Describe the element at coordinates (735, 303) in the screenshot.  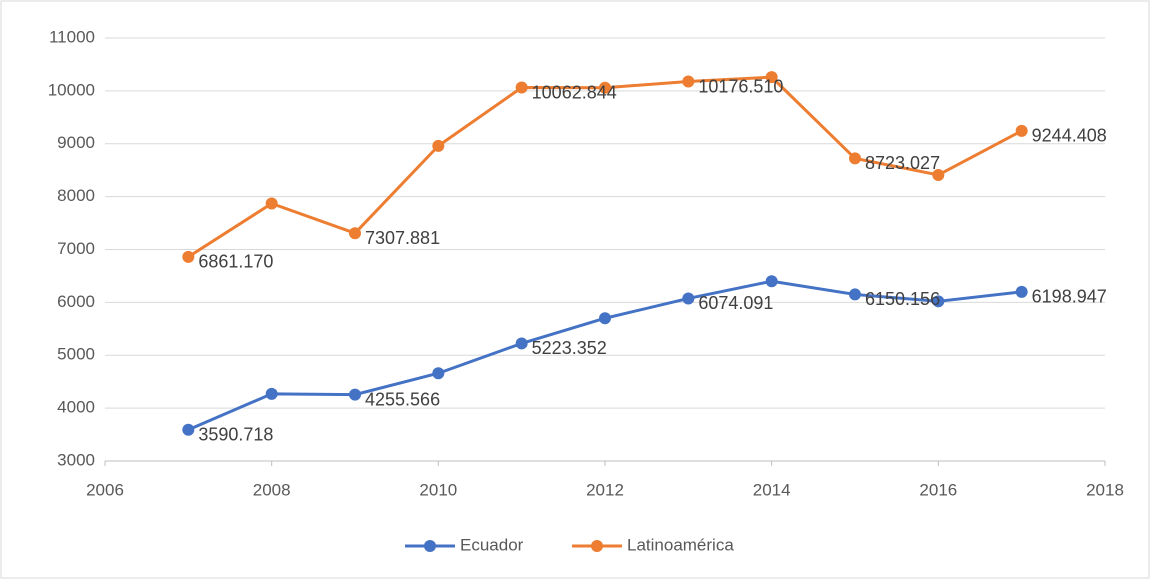
I see `data-label: 6074.091` at that location.